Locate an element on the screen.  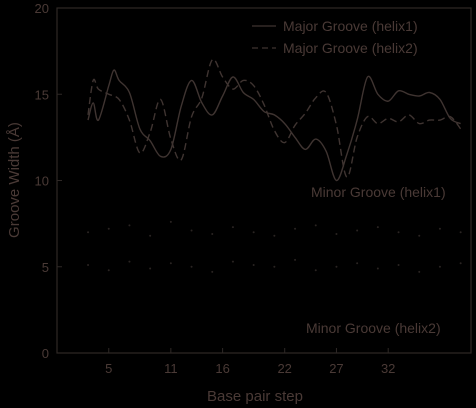
x-axis-title: Base pair step is located at coordinates (255, 396).